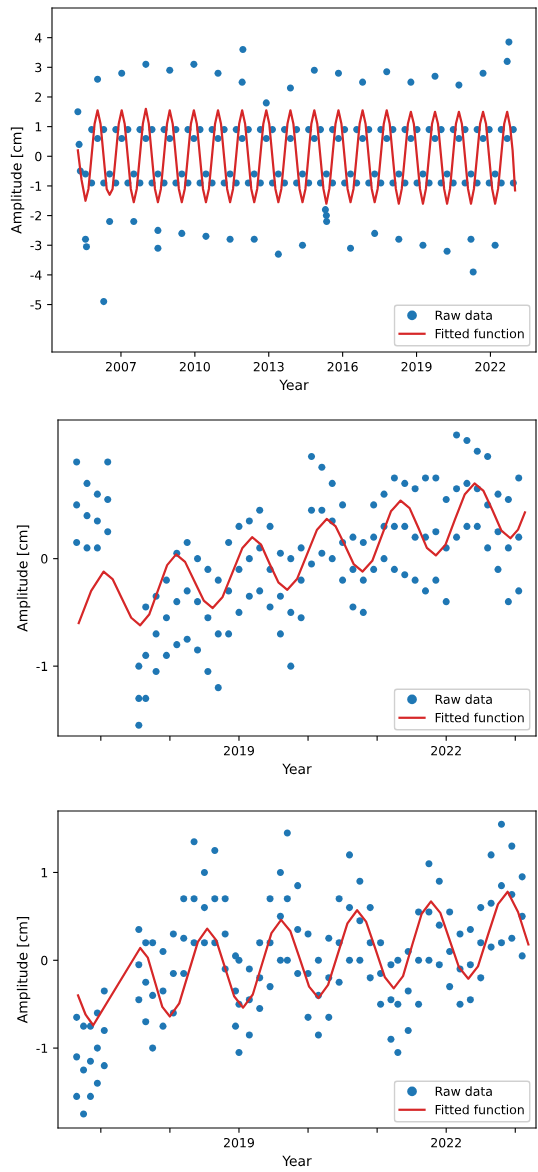 This screenshot has height=1172, width=538. Describe the element at coordinates (36, 245) in the screenshot. I see `y-tick-label: -3` at that location.